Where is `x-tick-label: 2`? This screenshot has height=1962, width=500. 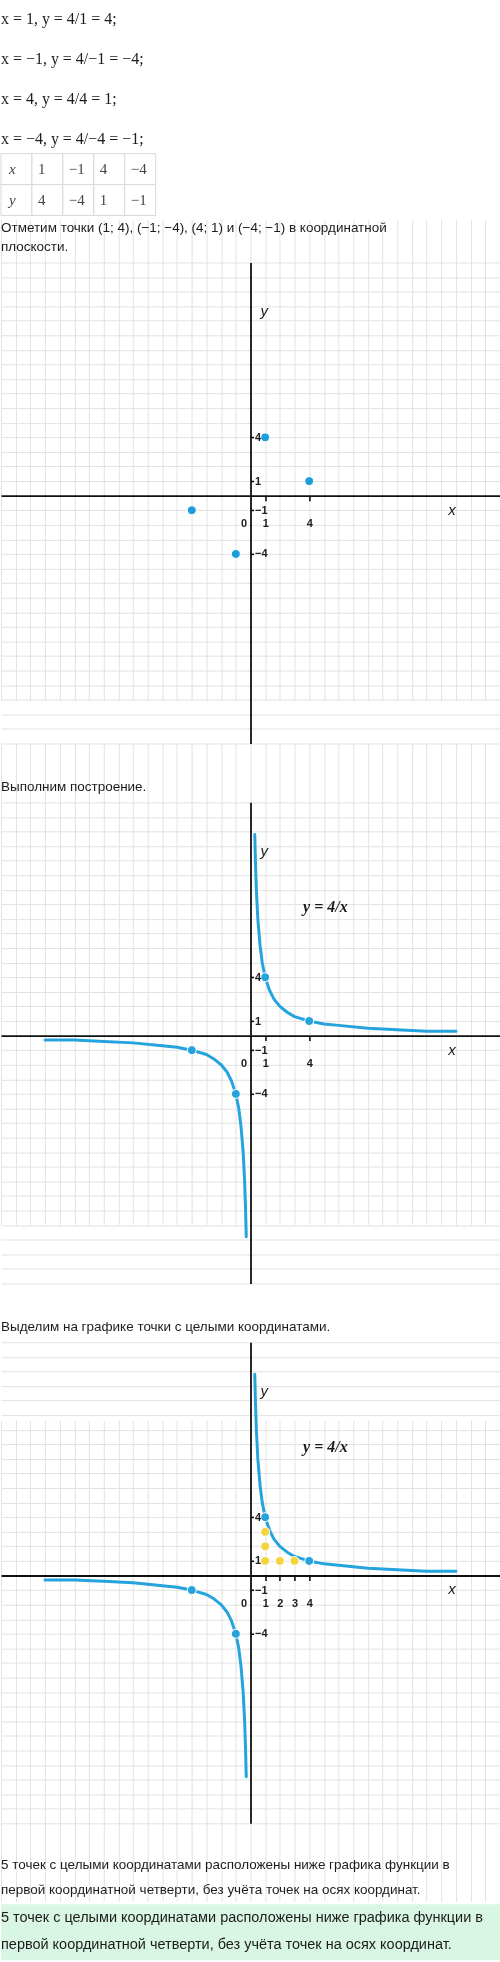 x-tick-label: 2 is located at coordinates (280, 1602).